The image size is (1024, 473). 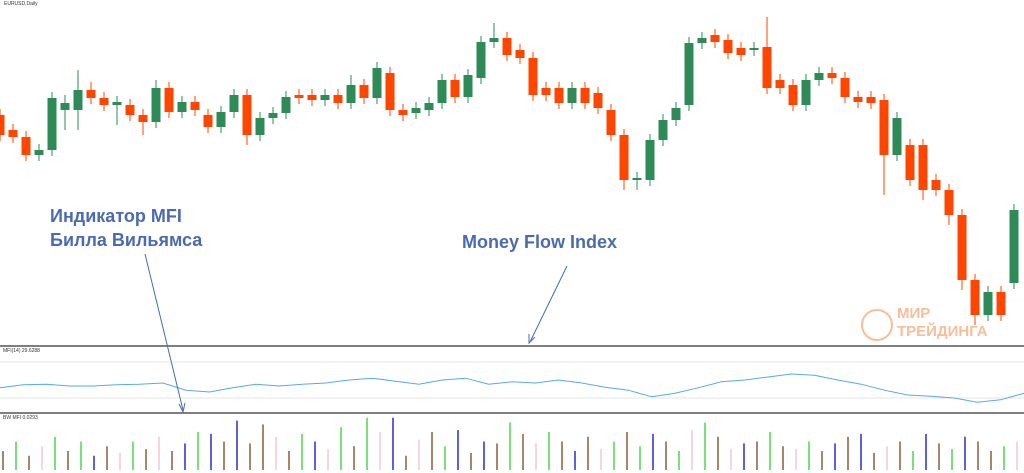 What do you see at coordinates (21, 351) in the screenshot?
I see `indicator-title: MFI(14) 29.6288` at bounding box center [21, 351].